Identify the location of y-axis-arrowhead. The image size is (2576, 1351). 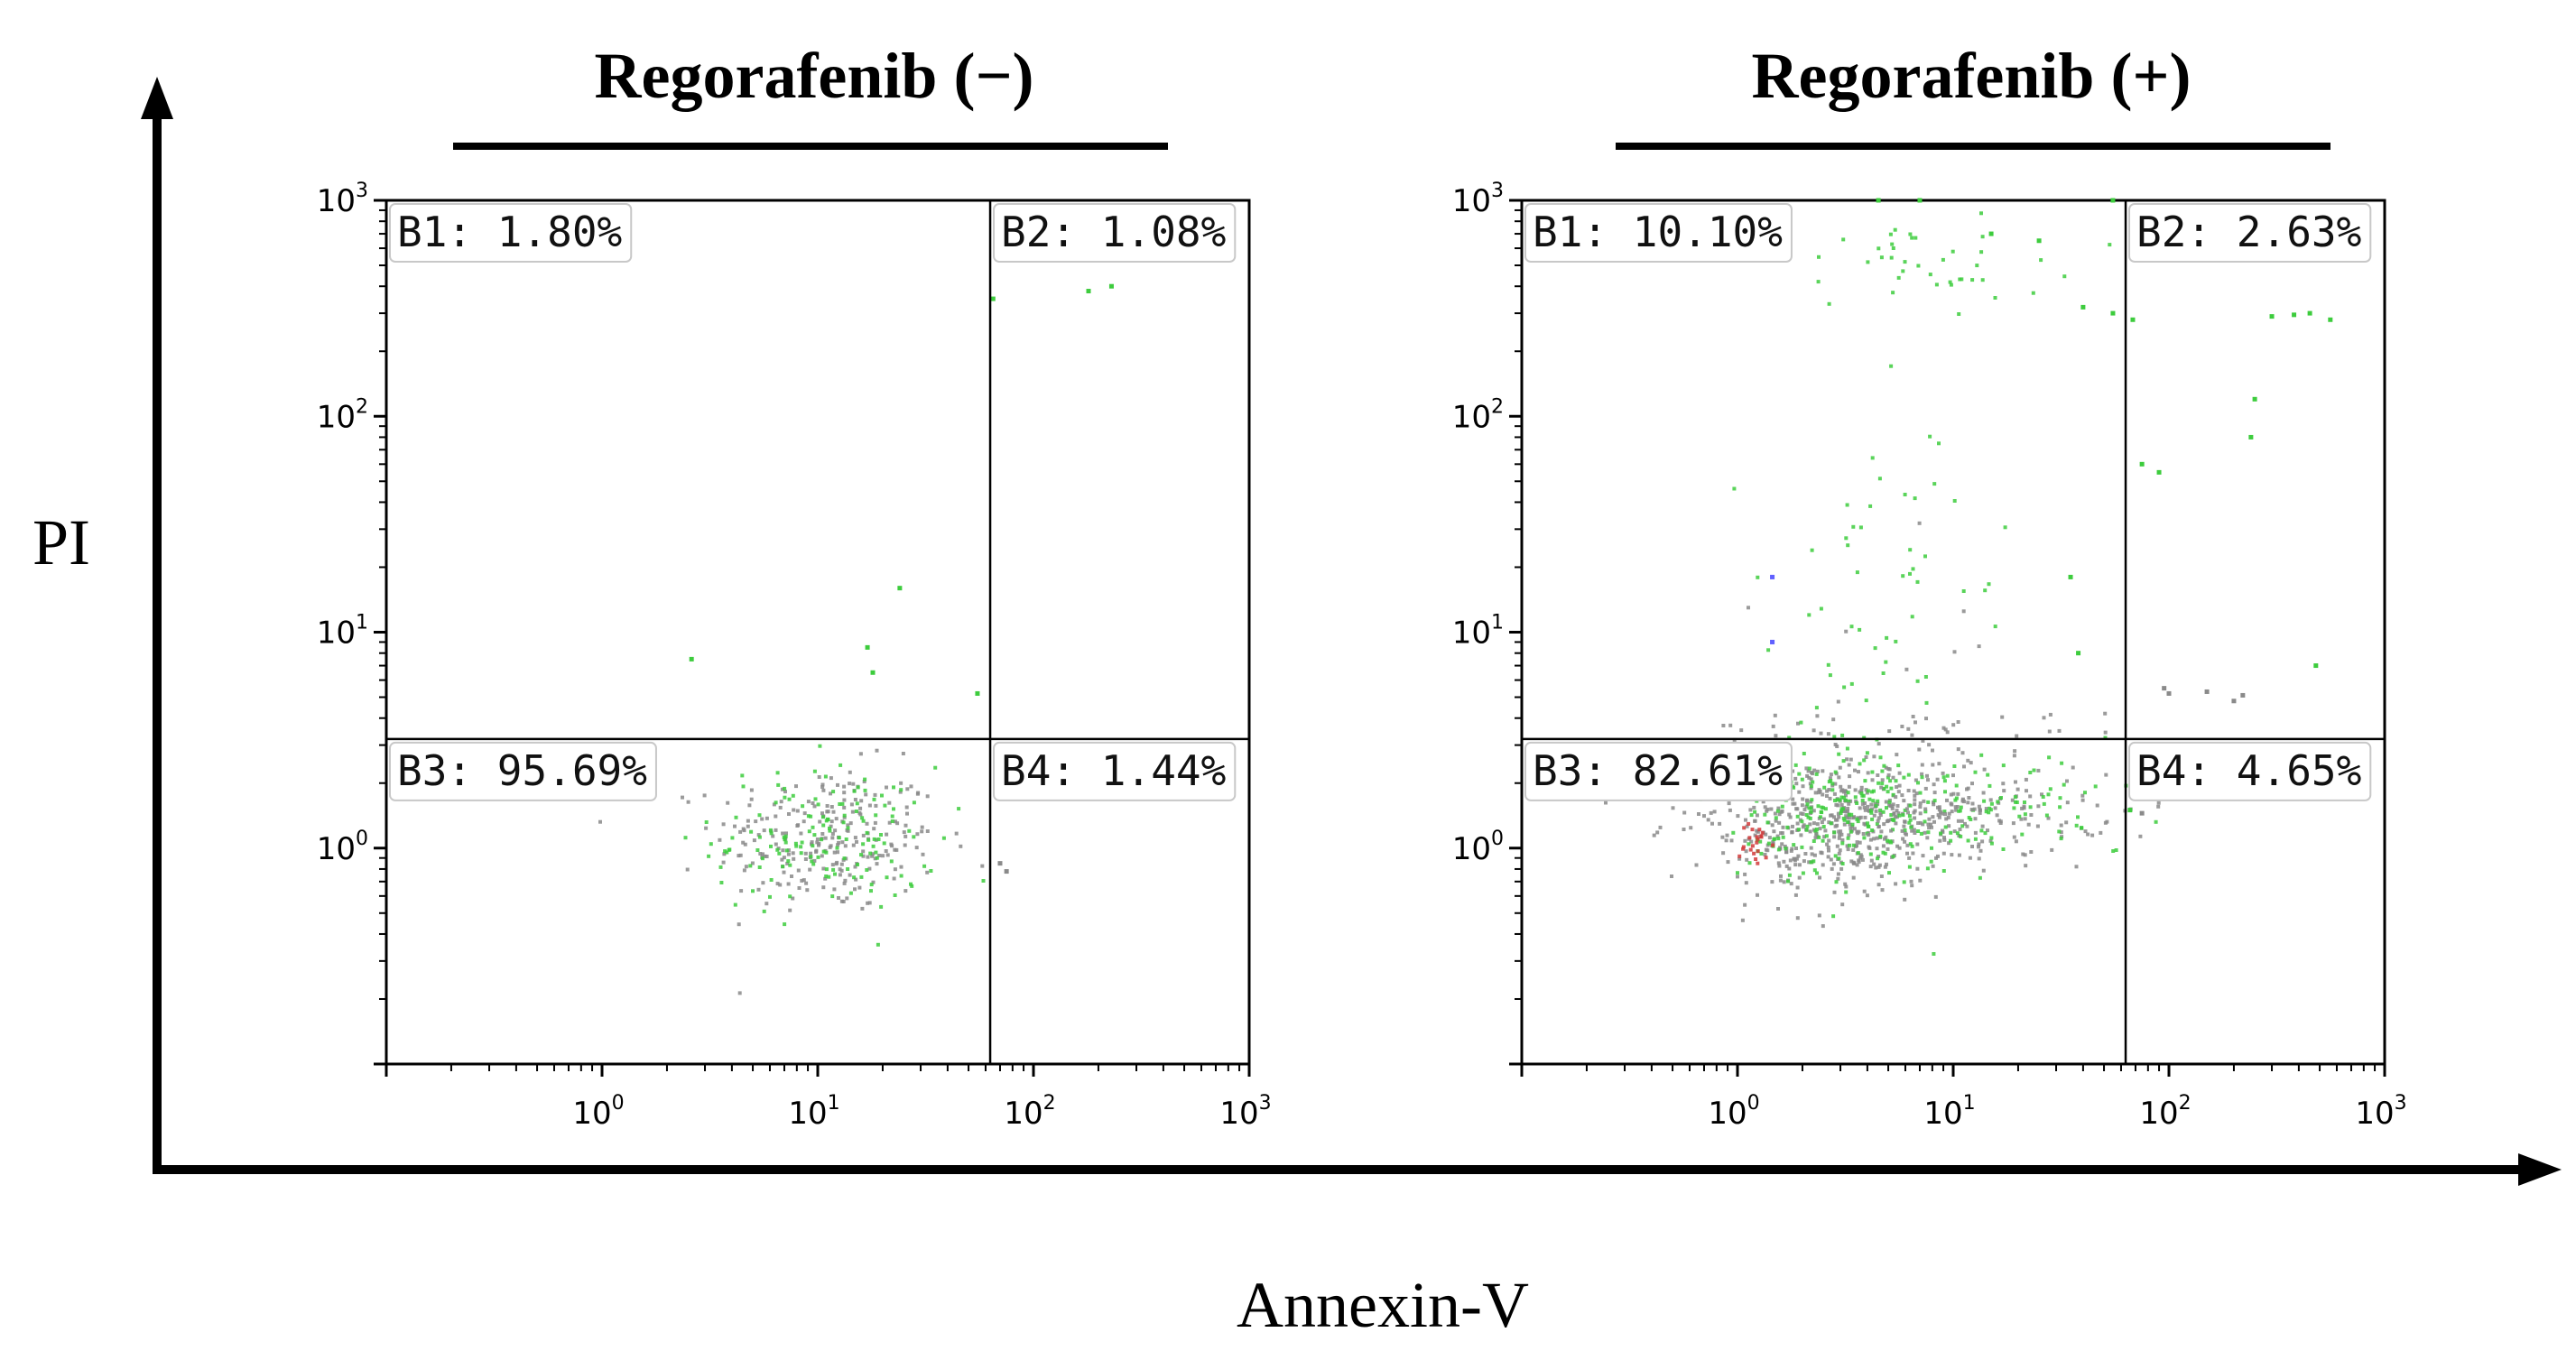
(157, 98).